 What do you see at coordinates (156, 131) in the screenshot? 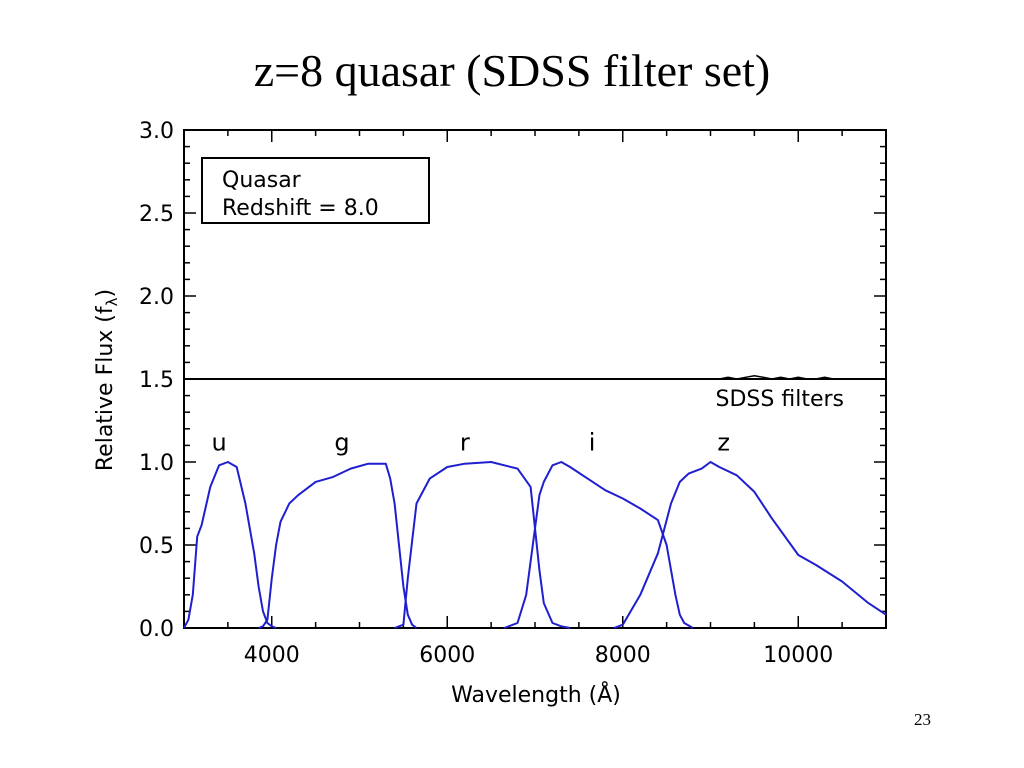
I see `y-tick-label: 3.0` at bounding box center [156, 131].